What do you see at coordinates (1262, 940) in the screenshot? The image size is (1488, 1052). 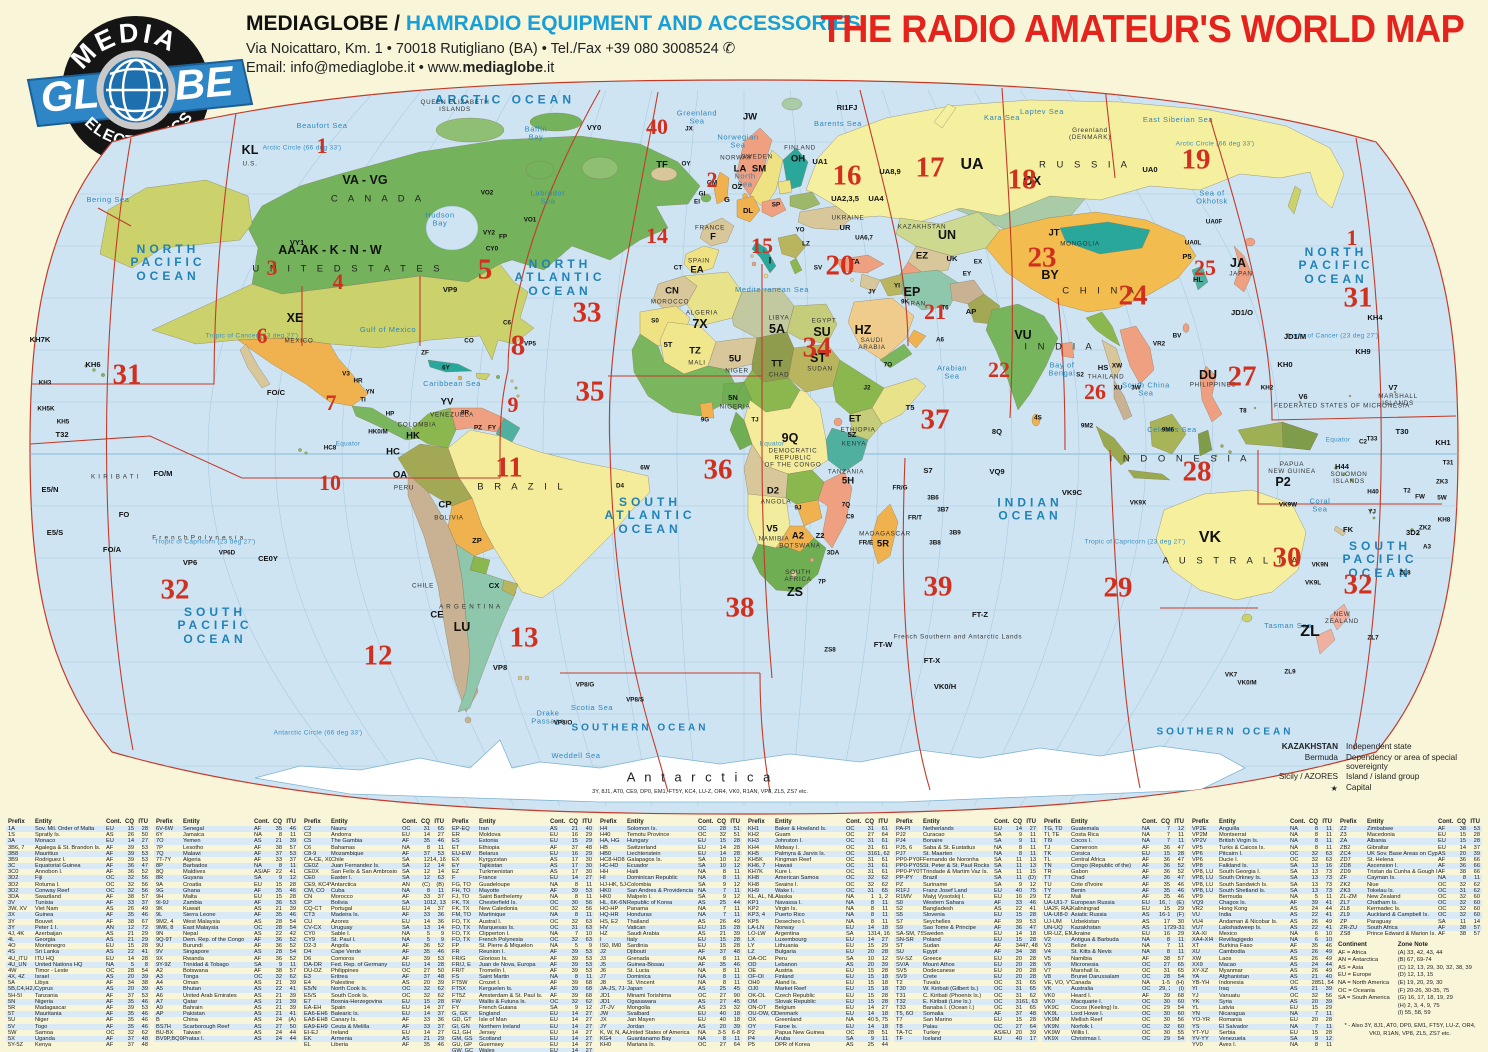 I see `table-row: XA4-XI4 Revillagigedo NA 6 10` at bounding box center [1262, 940].